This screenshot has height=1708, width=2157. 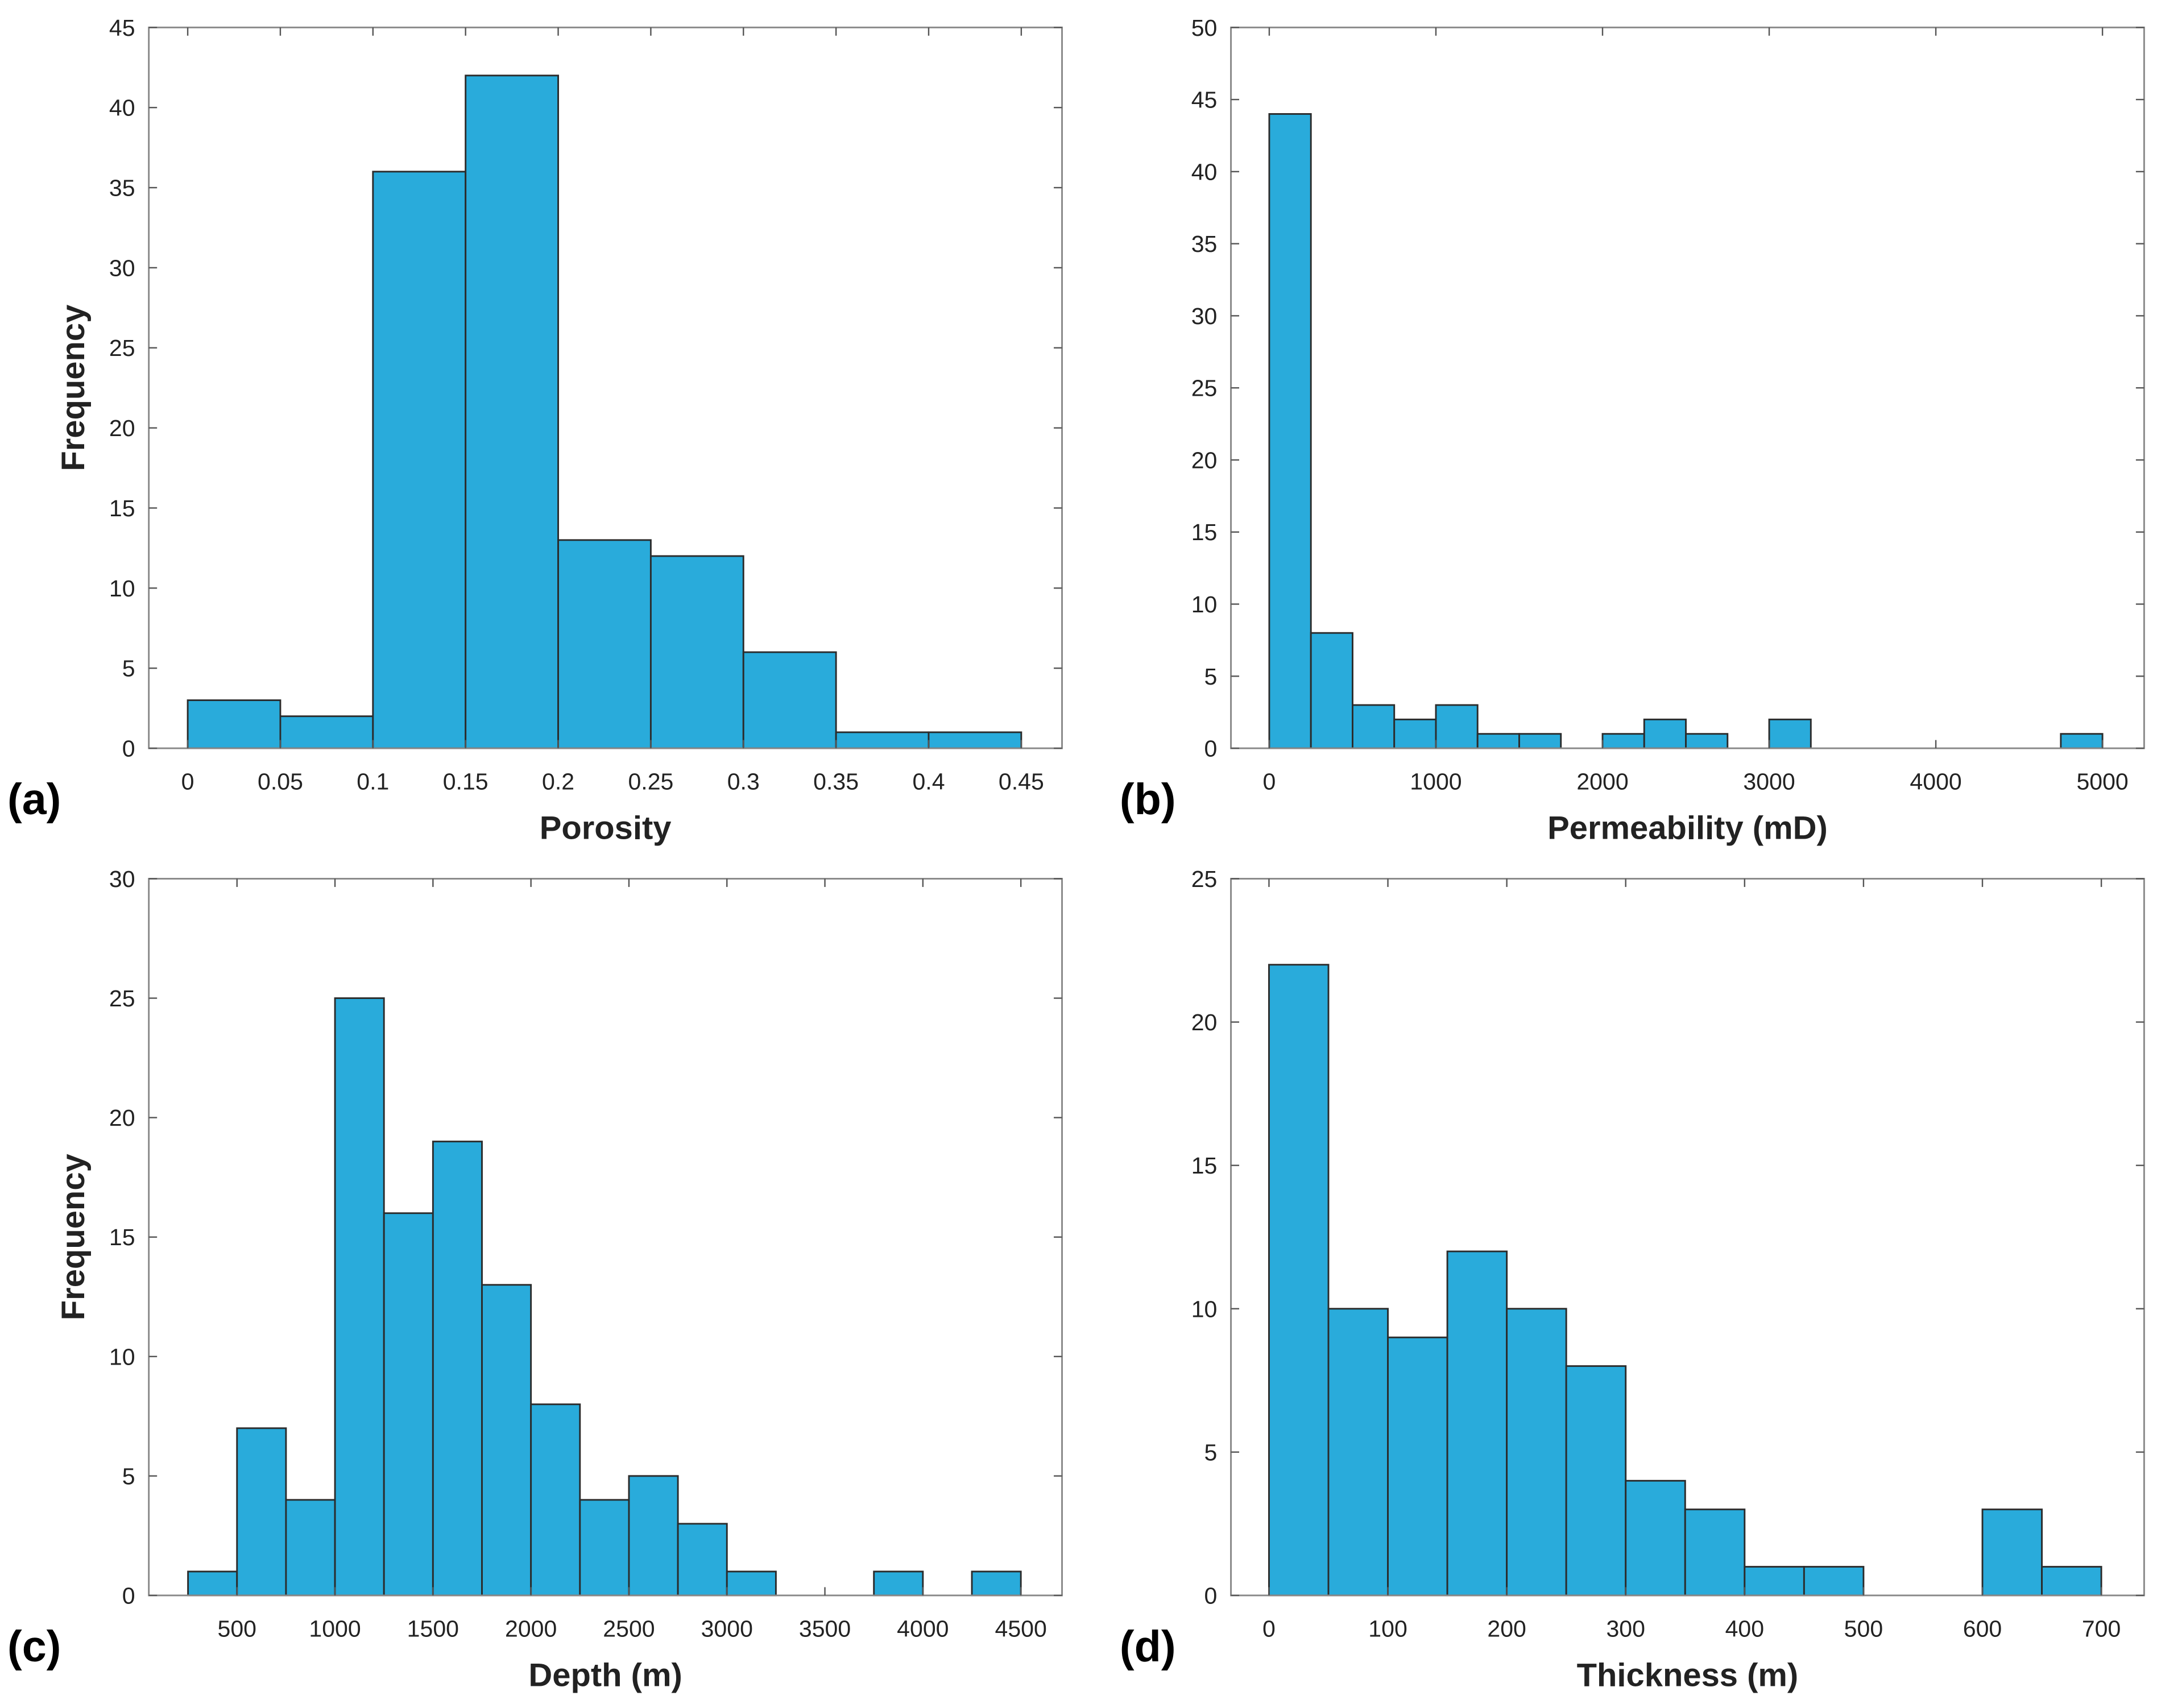 I want to click on x-tick-label: 1000, so click(x=335, y=1628).